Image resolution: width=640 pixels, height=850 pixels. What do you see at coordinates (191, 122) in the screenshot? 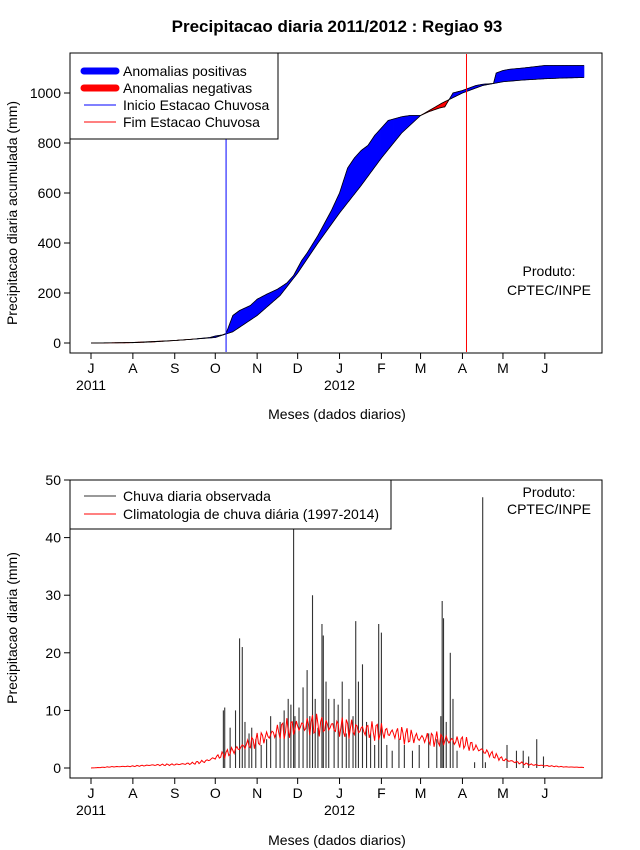
I see `legend-label-season-end: Fim Estacao Chuvosa` at bounding box center [191, 122].